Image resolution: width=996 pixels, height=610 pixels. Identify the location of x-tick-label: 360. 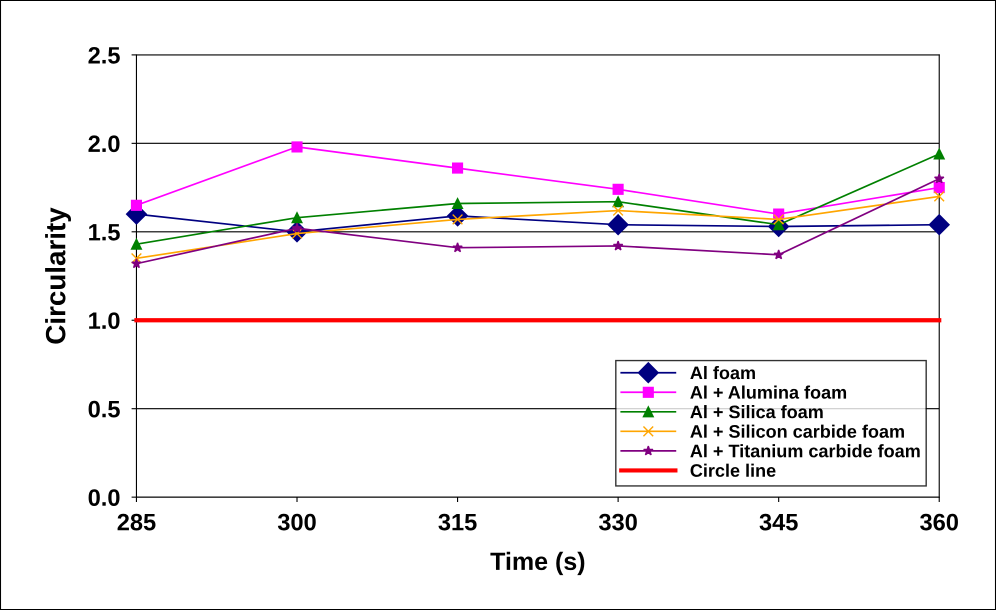
(939, 522).